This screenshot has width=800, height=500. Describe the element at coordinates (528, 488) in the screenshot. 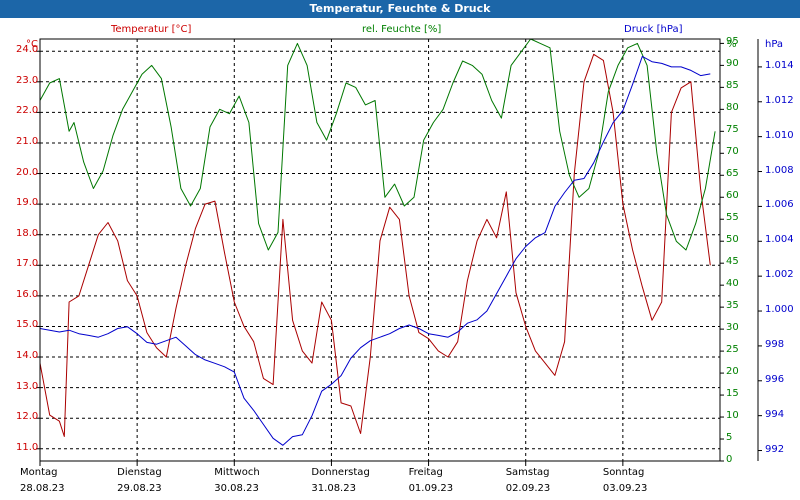

I see `x-tick-date-label: 02.09.23` at that location.